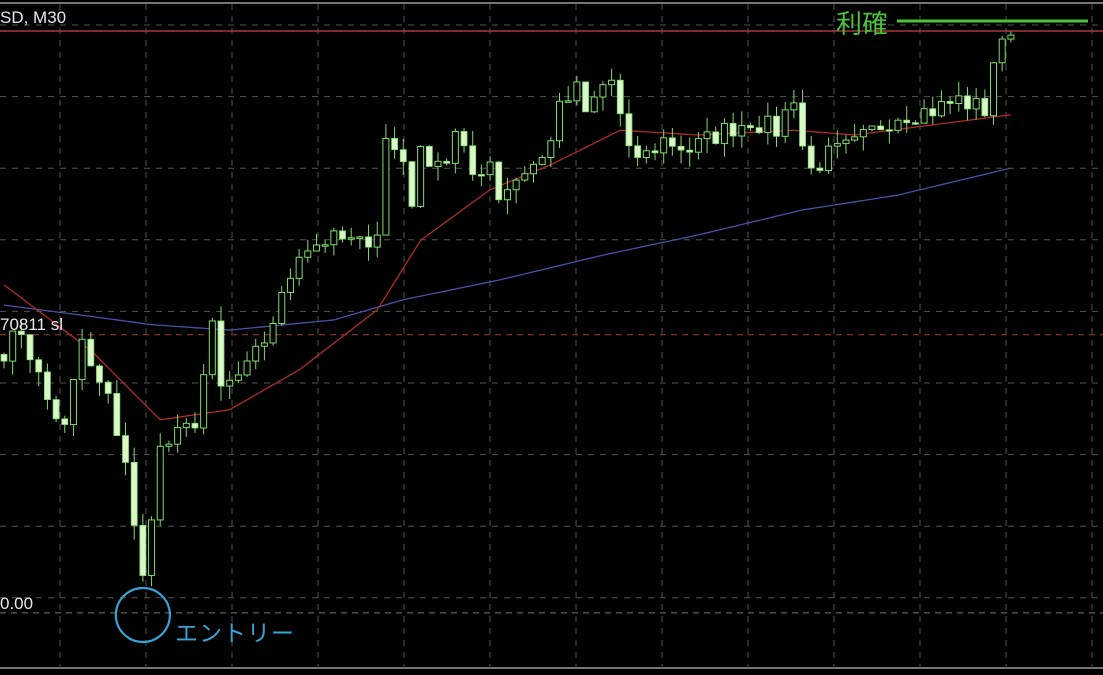  I want to click on entry-annotation: エントリー, so click(235, 633).